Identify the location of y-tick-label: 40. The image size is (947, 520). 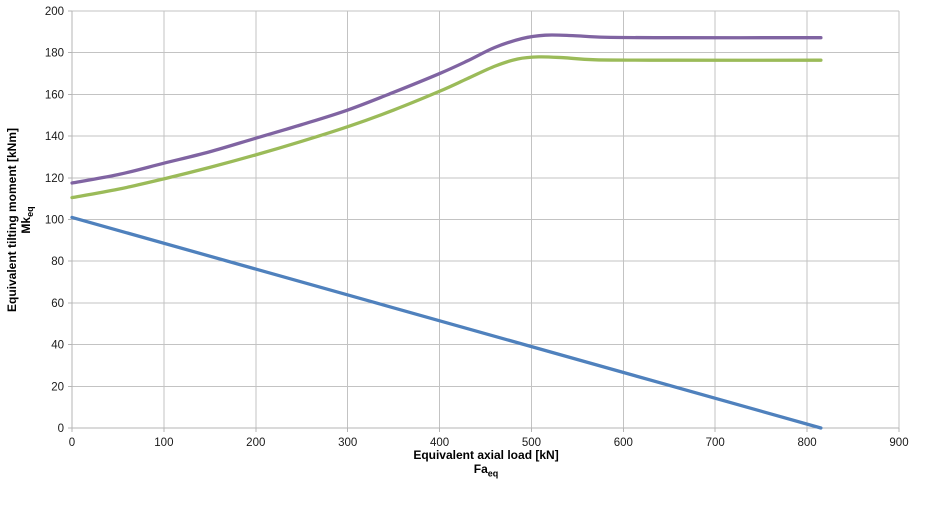
(57, 346).